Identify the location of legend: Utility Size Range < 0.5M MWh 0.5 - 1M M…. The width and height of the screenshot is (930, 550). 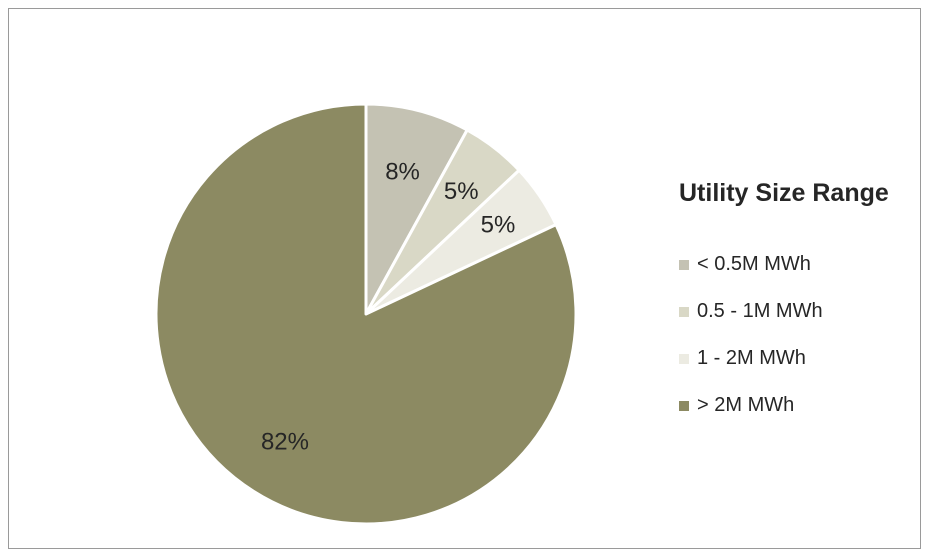
(799, 304).